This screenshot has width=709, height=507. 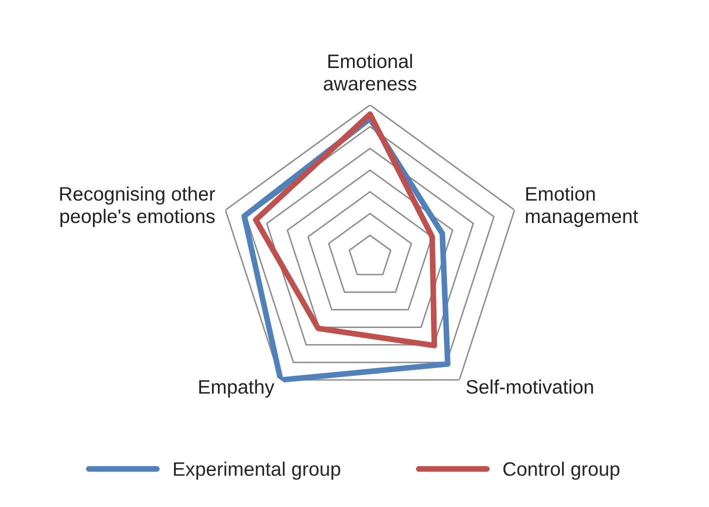 What do you see at coordinates (582, 206) in the screenshot?
I see `spoke-label: Emotion management` at bounding box center [582, 206].